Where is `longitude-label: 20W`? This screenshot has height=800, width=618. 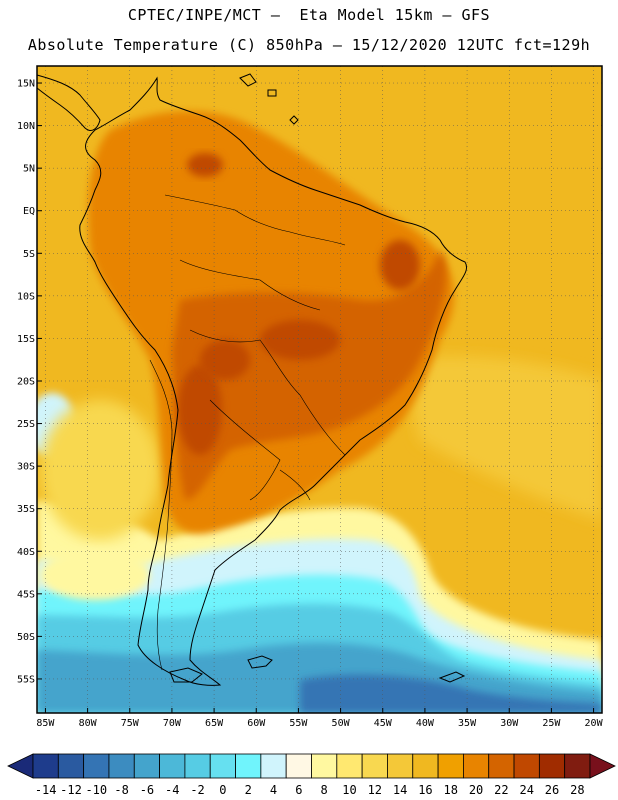
longitude-label: 20W is located at coordinates (594, 723).